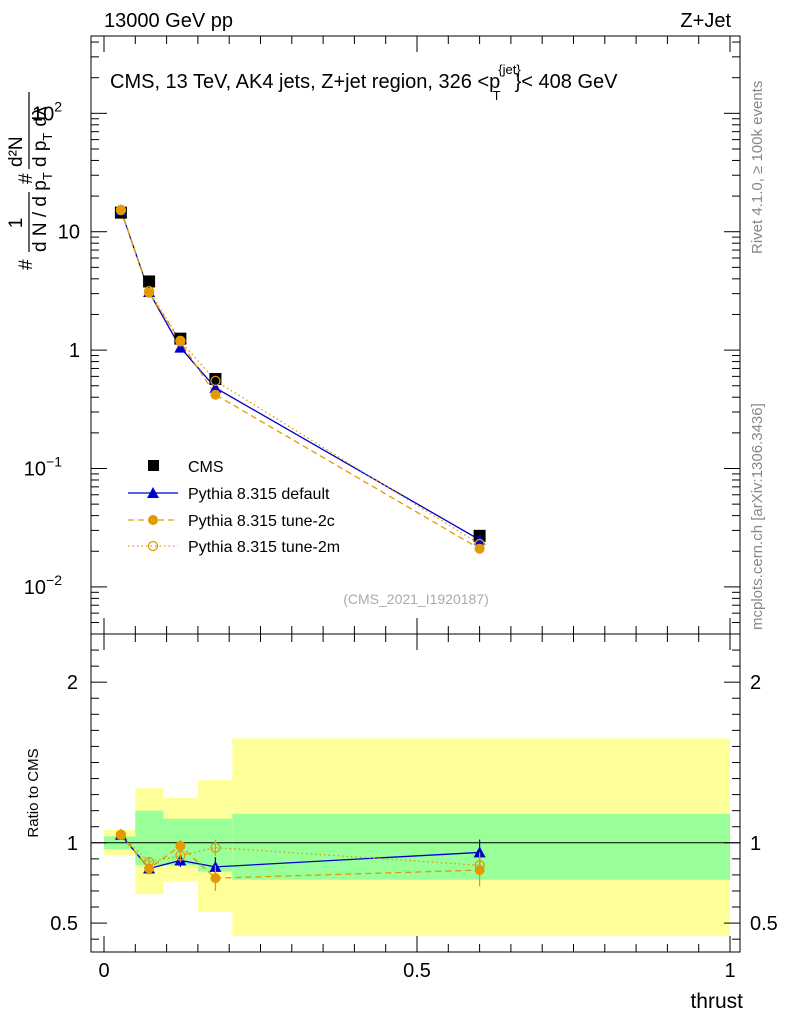 This screenshot has height=1024, width=786. What do you see at coordinates (72, 844) in the screenshot?
I see `ratio-y-tick-label-1: 1` at bounding box center [72, 844].